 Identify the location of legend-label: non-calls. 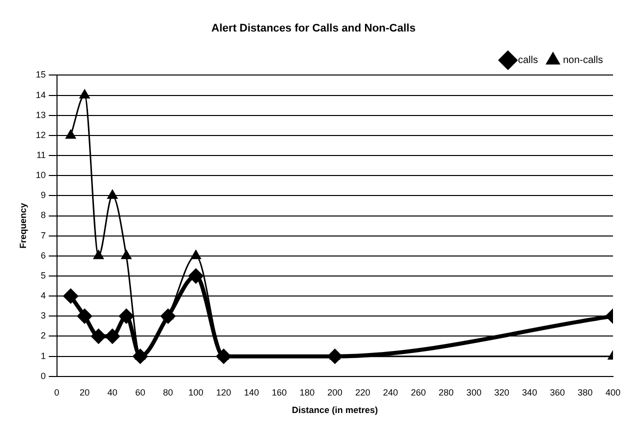
(583, 60).